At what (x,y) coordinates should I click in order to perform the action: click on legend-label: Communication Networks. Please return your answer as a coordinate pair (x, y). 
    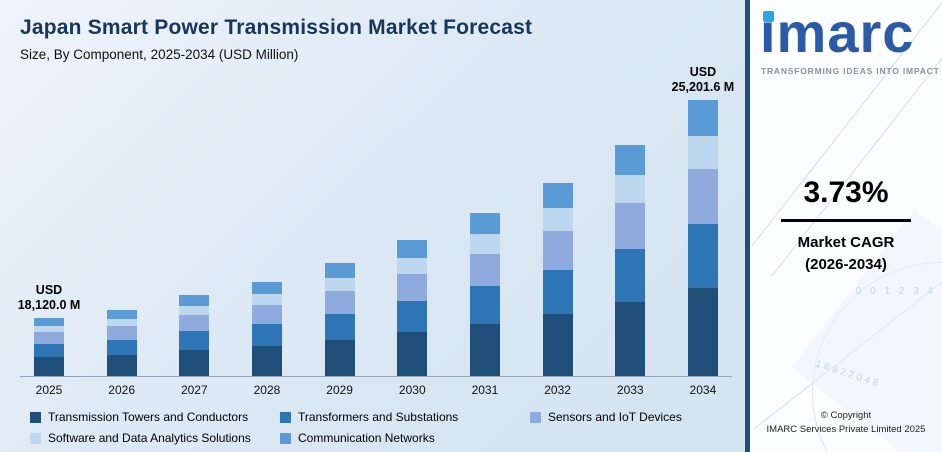
    Looking at the image, I should click on (366, 438).